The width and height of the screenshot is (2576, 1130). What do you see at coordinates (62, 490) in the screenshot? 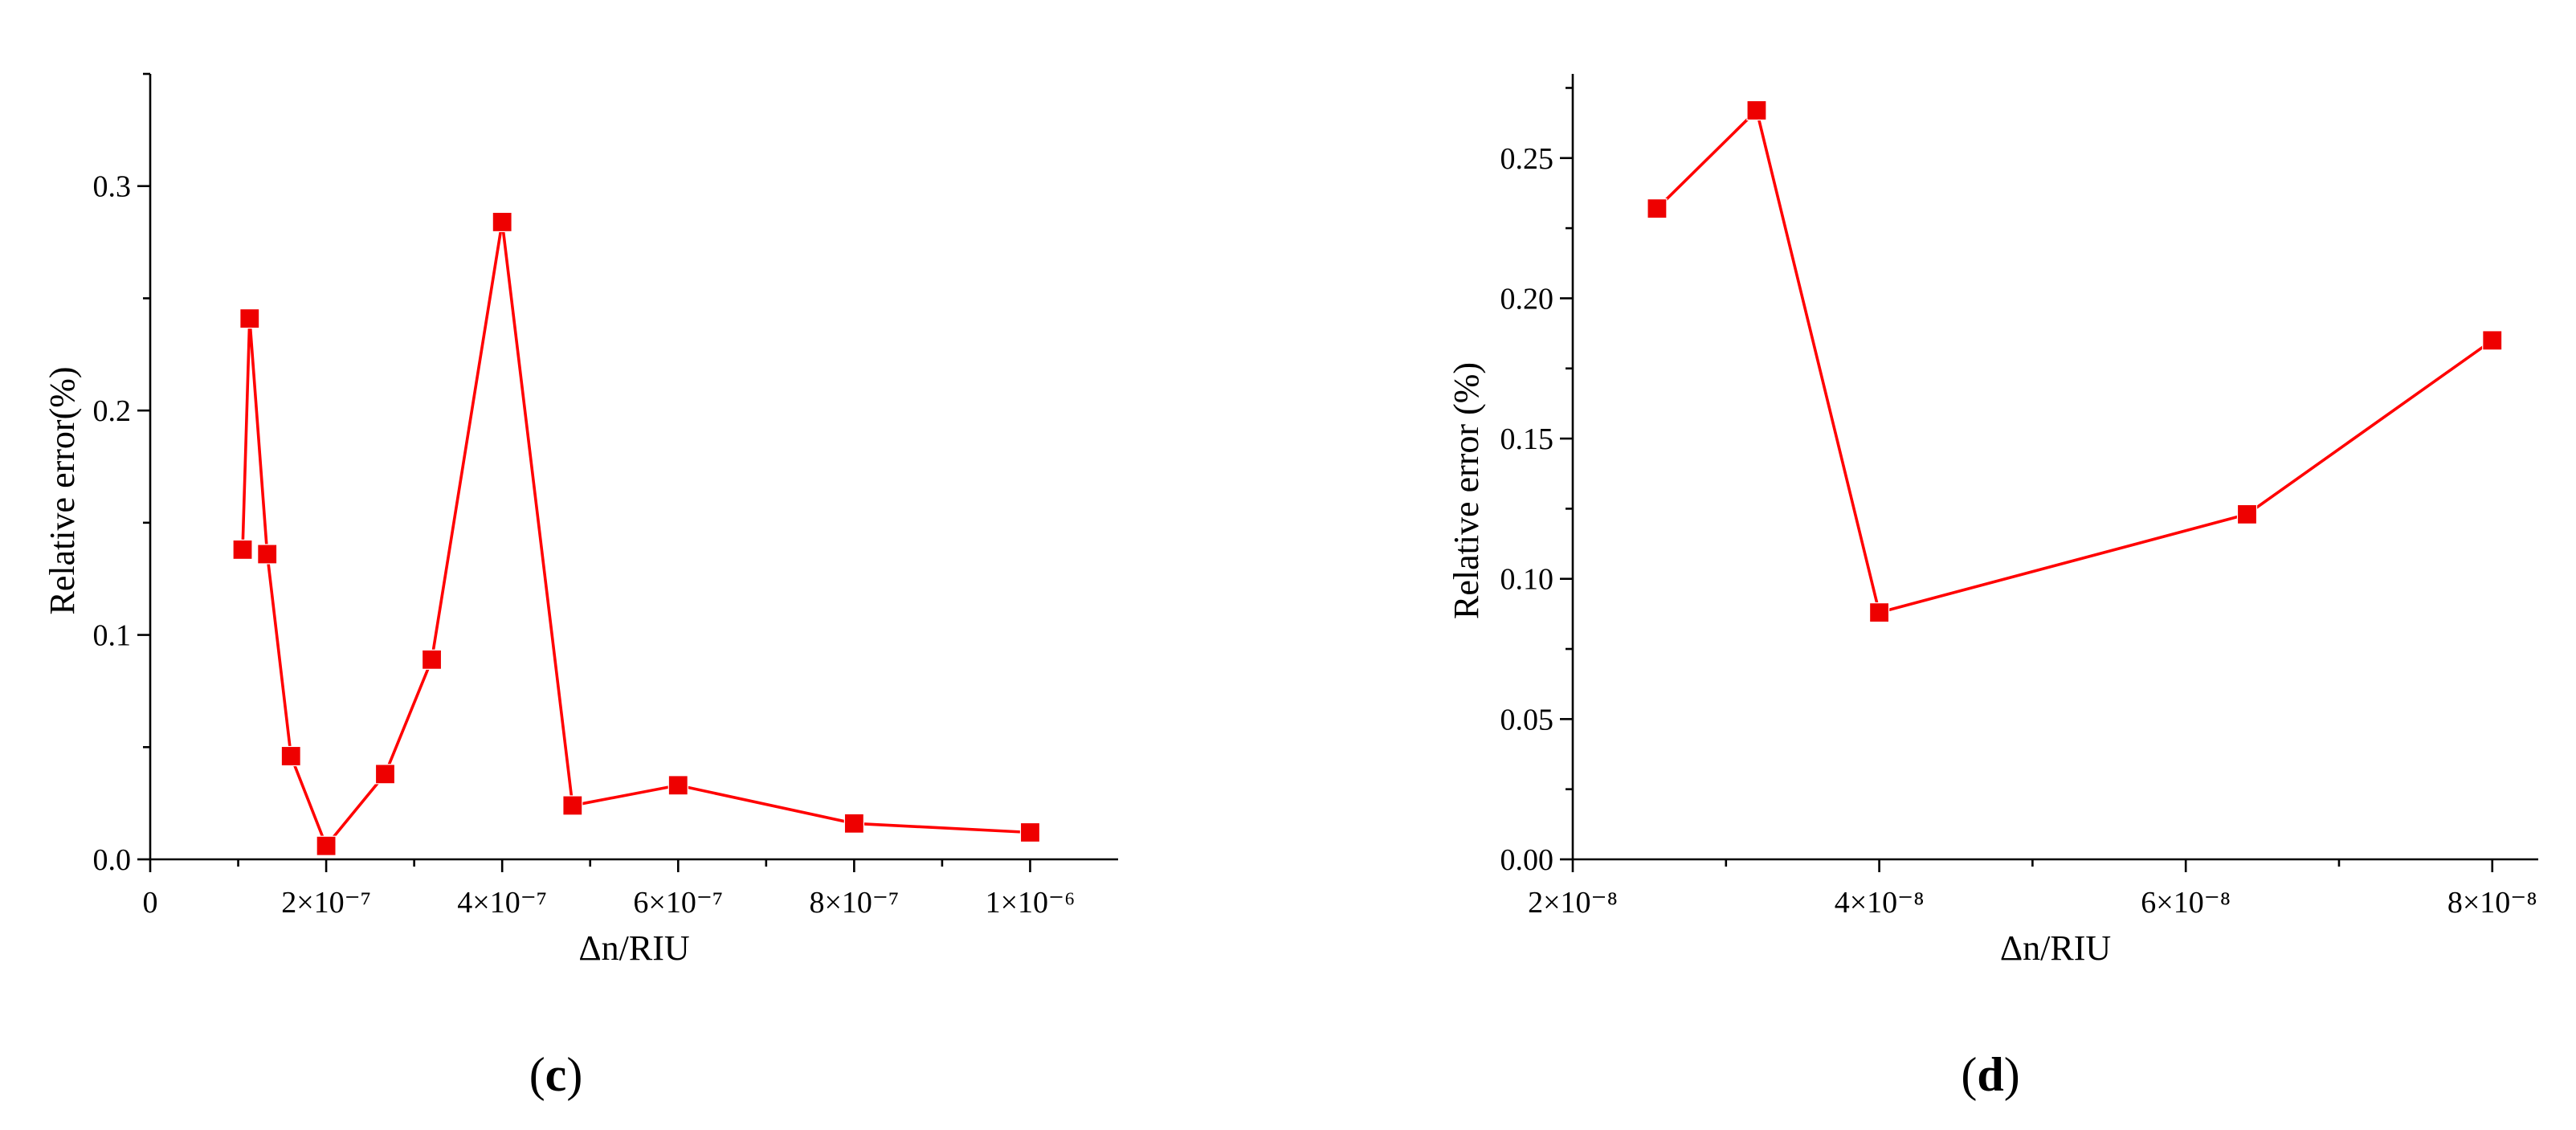
I see `y-axis-title: Relative error(%)` at bounding box center [62, 490].